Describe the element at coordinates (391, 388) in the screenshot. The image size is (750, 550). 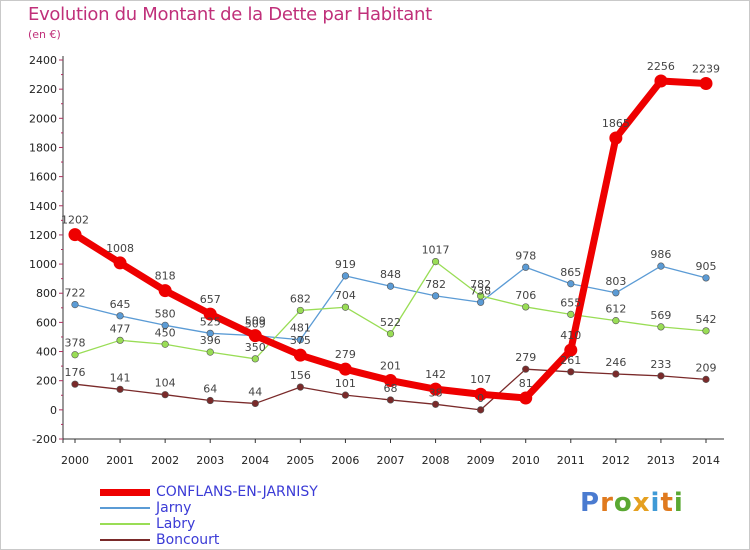
I see `data-label: 68` at that location.